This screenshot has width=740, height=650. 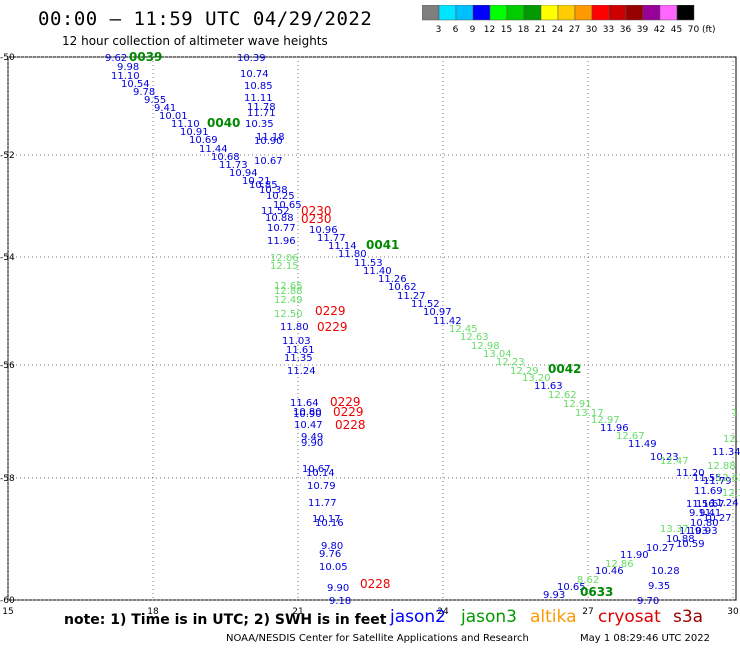 I want to click on wave-height-label: 11.78, so click(x=261, y=107).